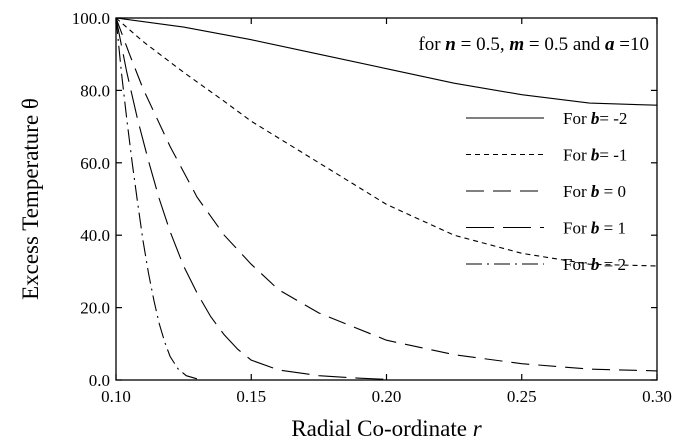  What do you see at coordinates (595, 155) in the screenshot?
I see `legend-label: For b= -1` at bounding box center [595, 155].